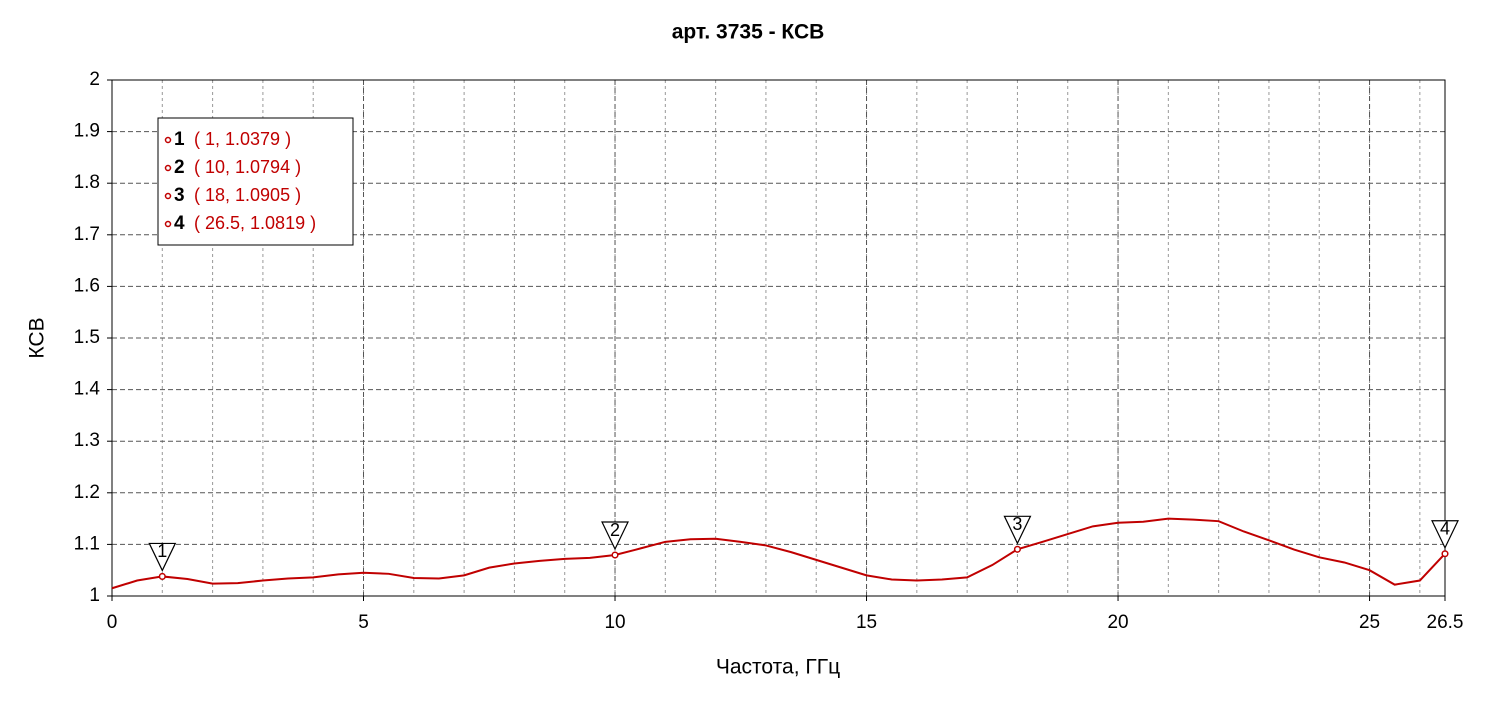 Image resolution: width=1500 pixels, height=705 pixels. Describe the element at coordinates (242, 139) in the screenshot. I see `legend-value: ( 1, 1.0379 )` at that location.